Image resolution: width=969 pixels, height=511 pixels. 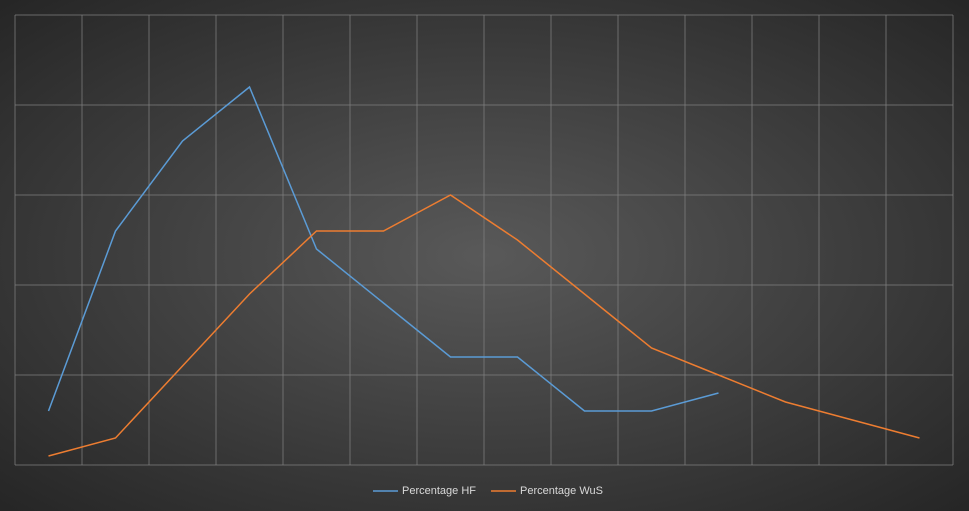 What do you see at coordinates (561, 491) in the screenshot?
I see `legend-label: Percentage WuS` at bounding box center [561, 491].